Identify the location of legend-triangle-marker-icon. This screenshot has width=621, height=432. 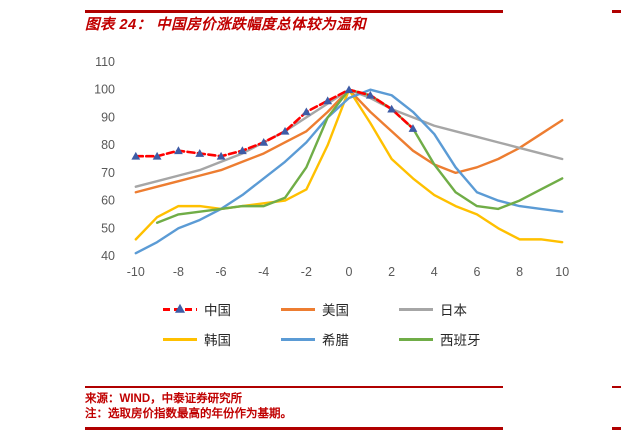
(180, 308).